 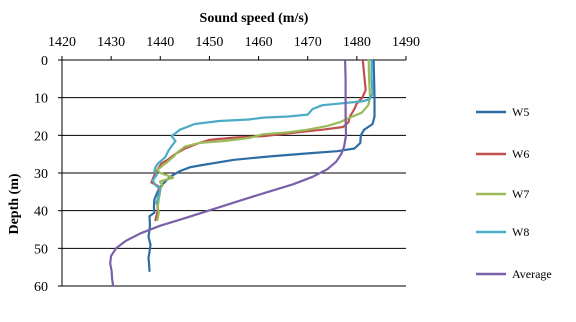 I want to click on y-tick-label: 20, so click(x=41, y=136).